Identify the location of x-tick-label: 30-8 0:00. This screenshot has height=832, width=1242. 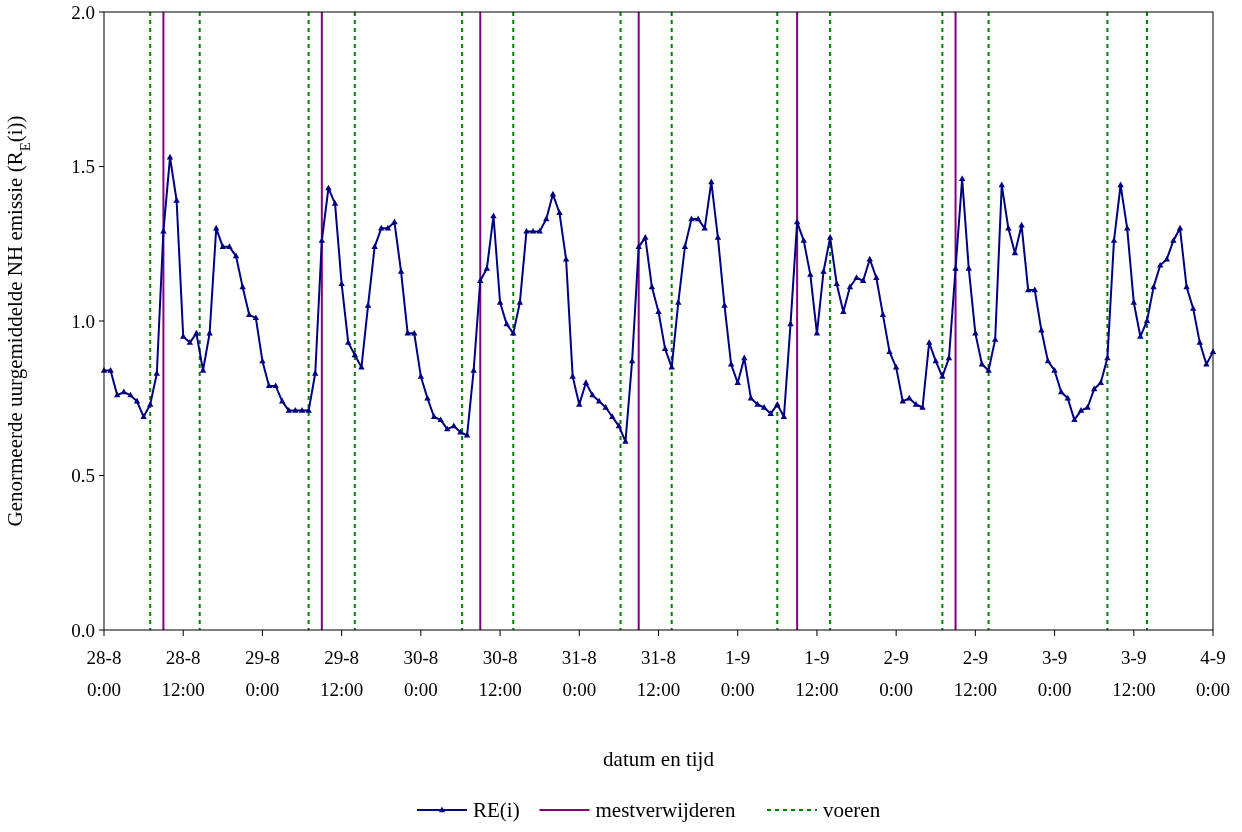
(421, 673).